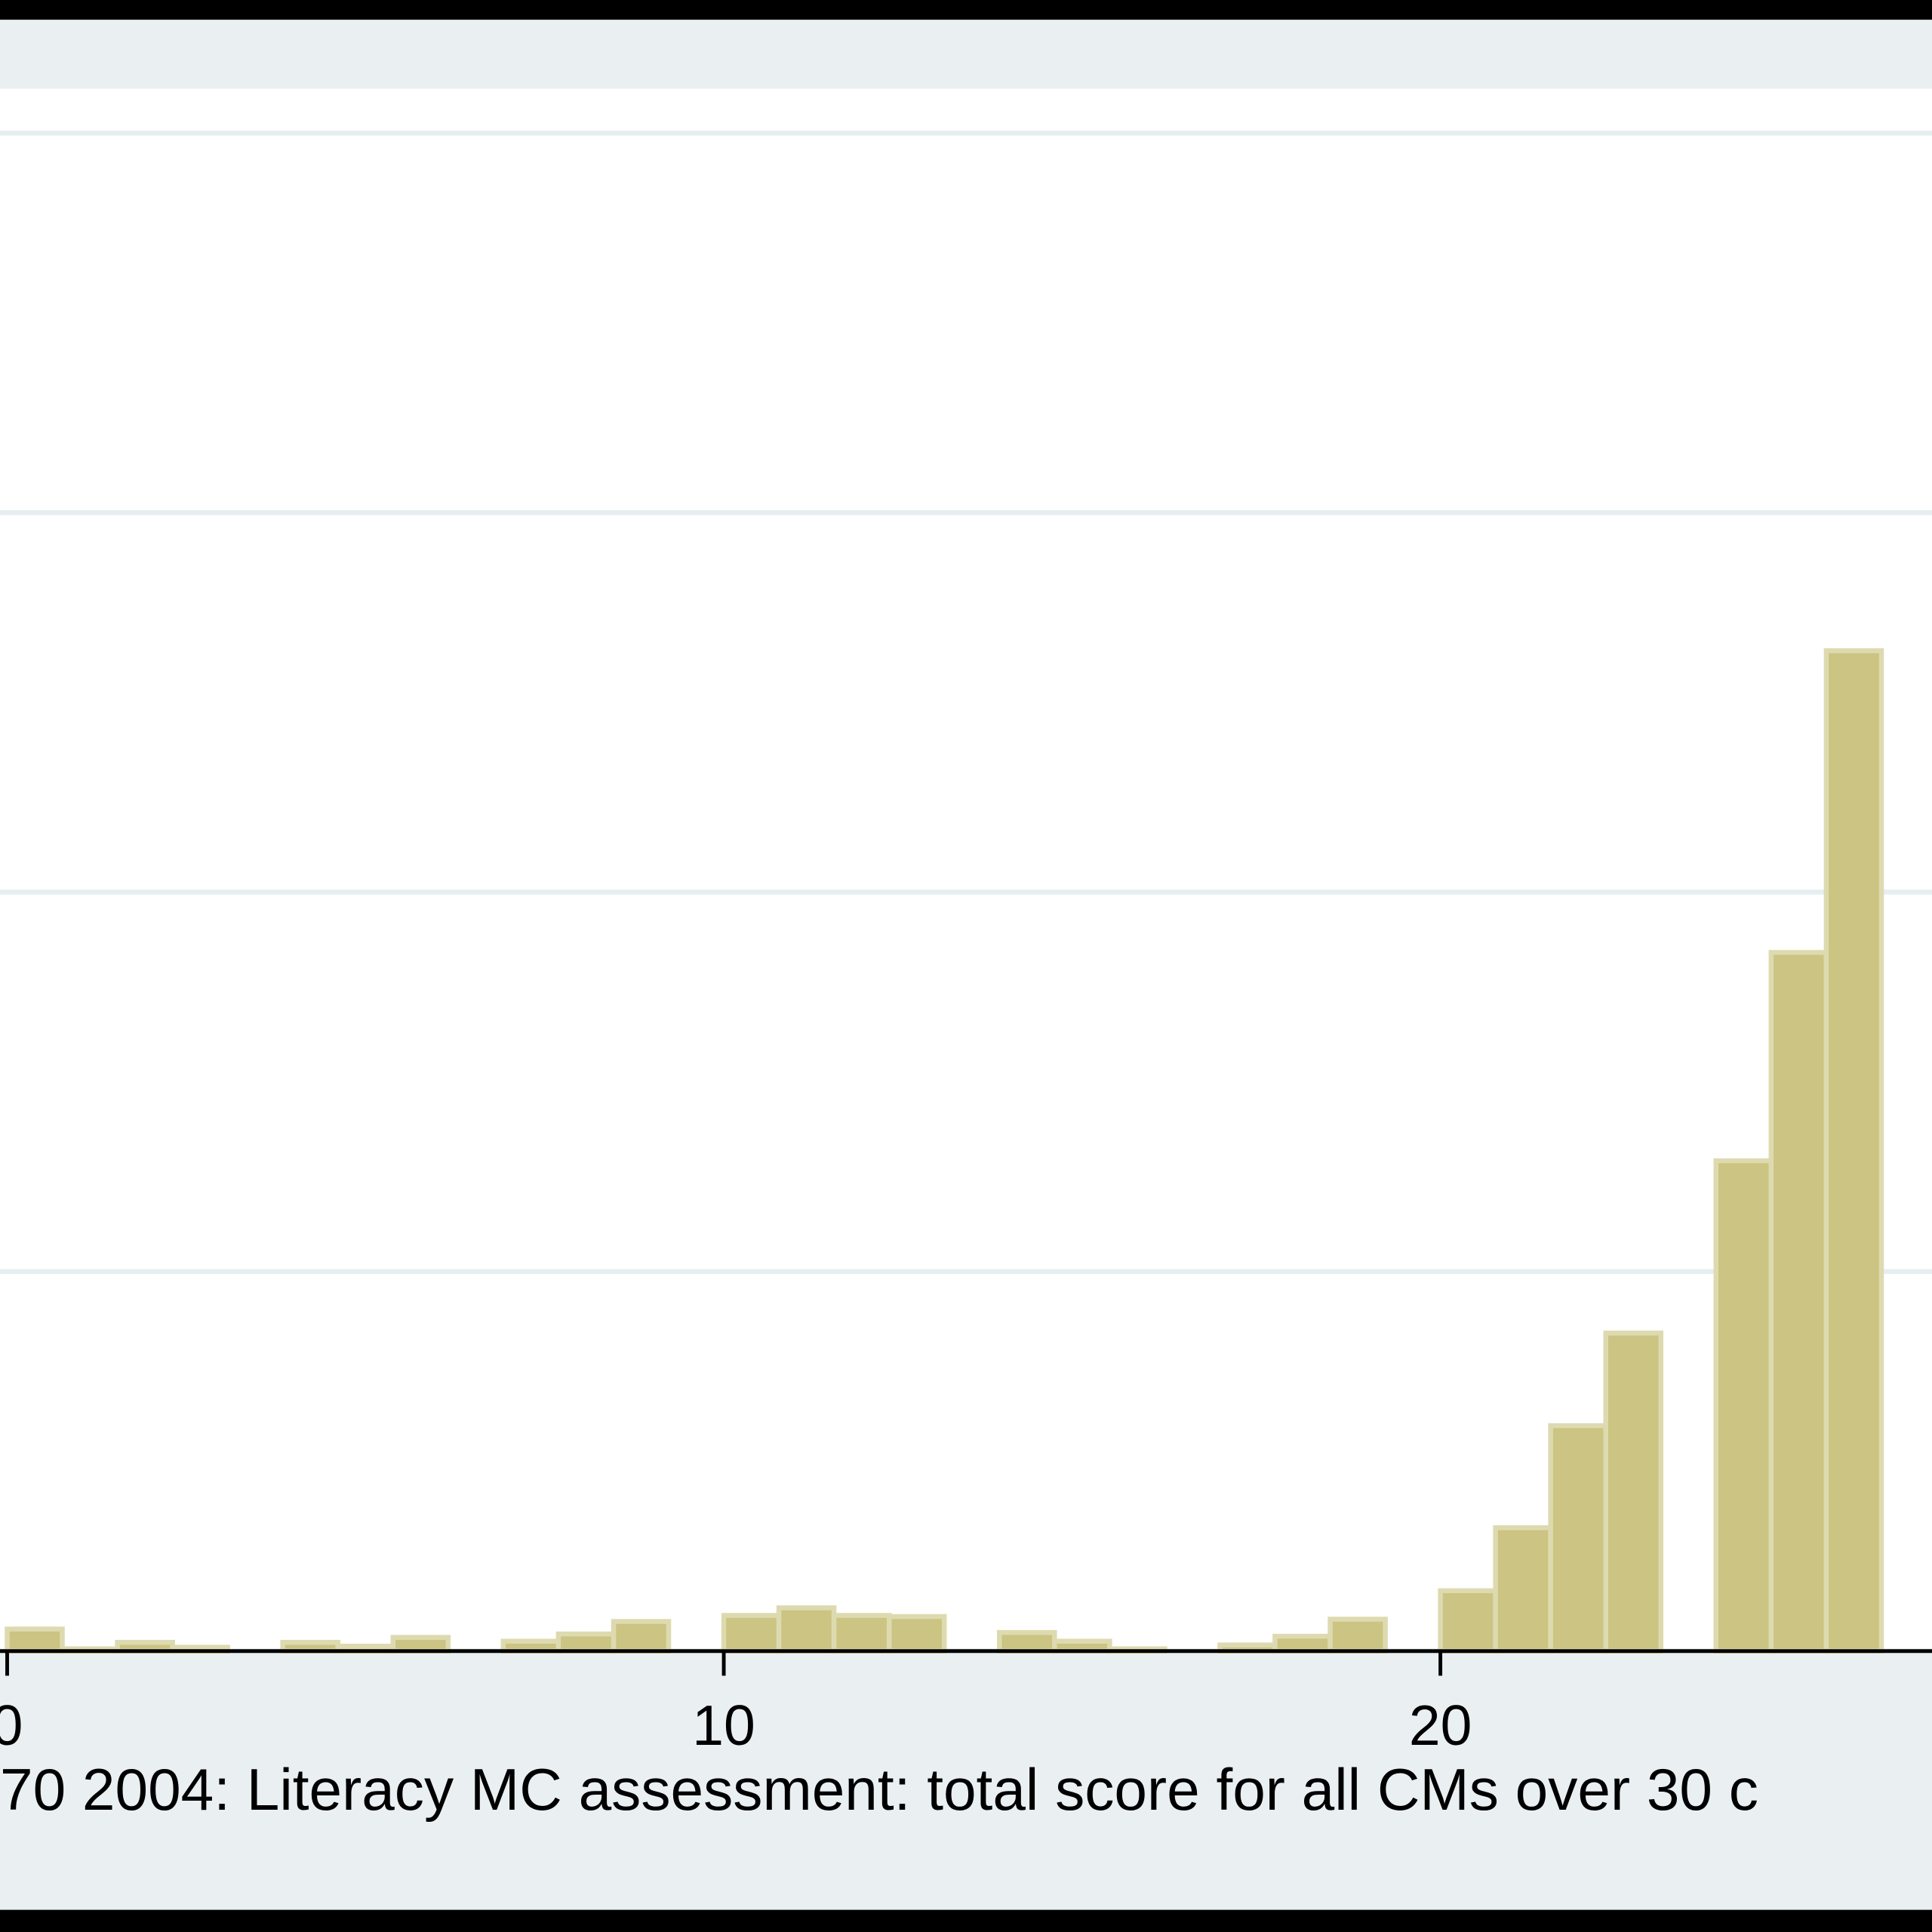 This screenshot has height=1932, width=1932. Describe the element at coordinates (723, 1725) in the screenshot. I see `x-tick-label: 10` at that location.